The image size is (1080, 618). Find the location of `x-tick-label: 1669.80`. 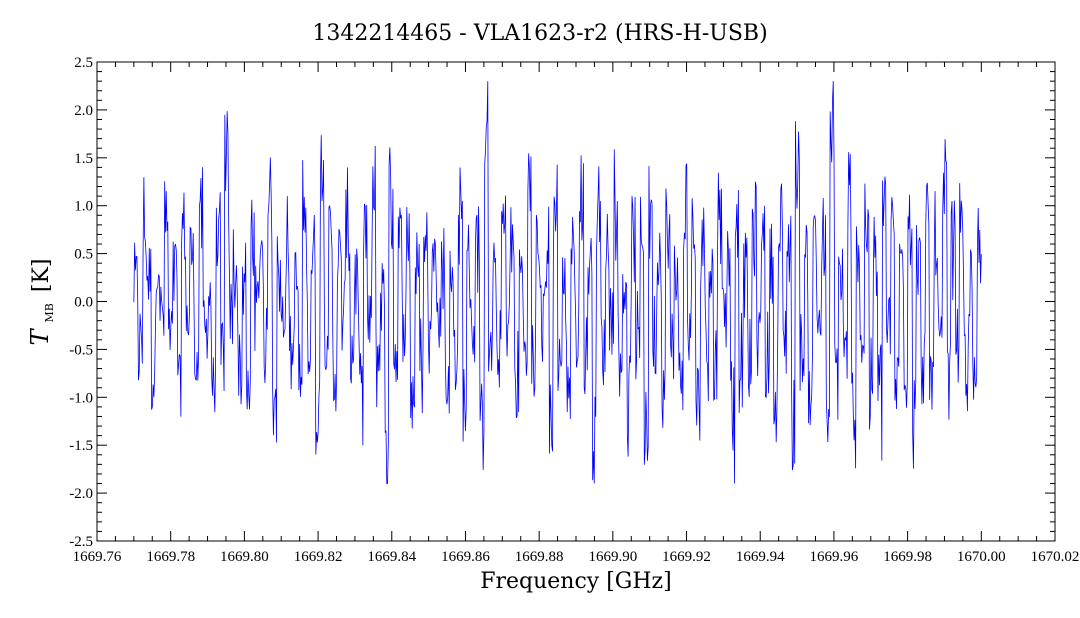

x-tick-label: 1669.80 is located at coordinates (244, 557).